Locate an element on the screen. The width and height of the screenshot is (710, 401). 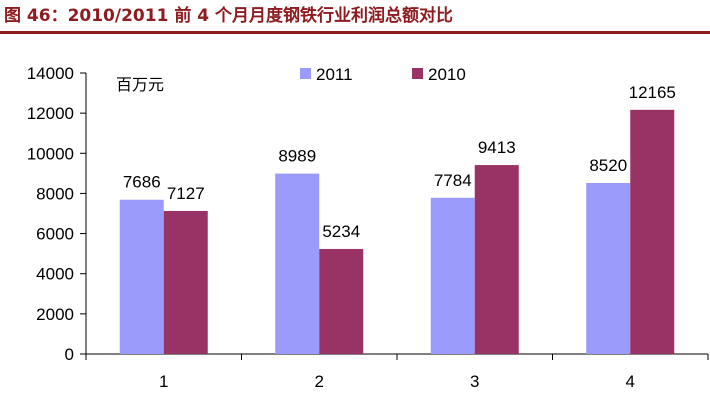
y-tick-label: 12000 is located at coordinates (50, 113).